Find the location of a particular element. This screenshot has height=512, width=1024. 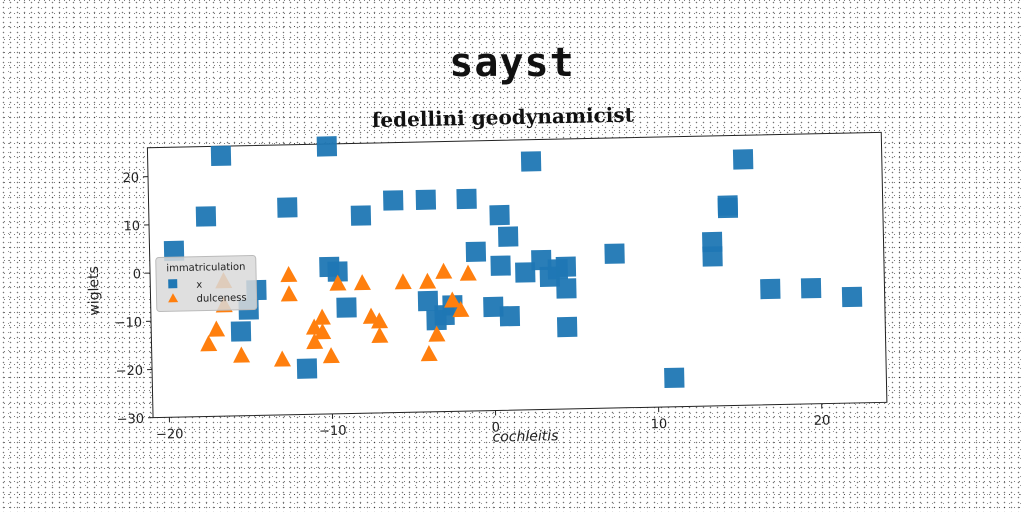

y-axis-label: wiglets is located at coordinates (94, 291).